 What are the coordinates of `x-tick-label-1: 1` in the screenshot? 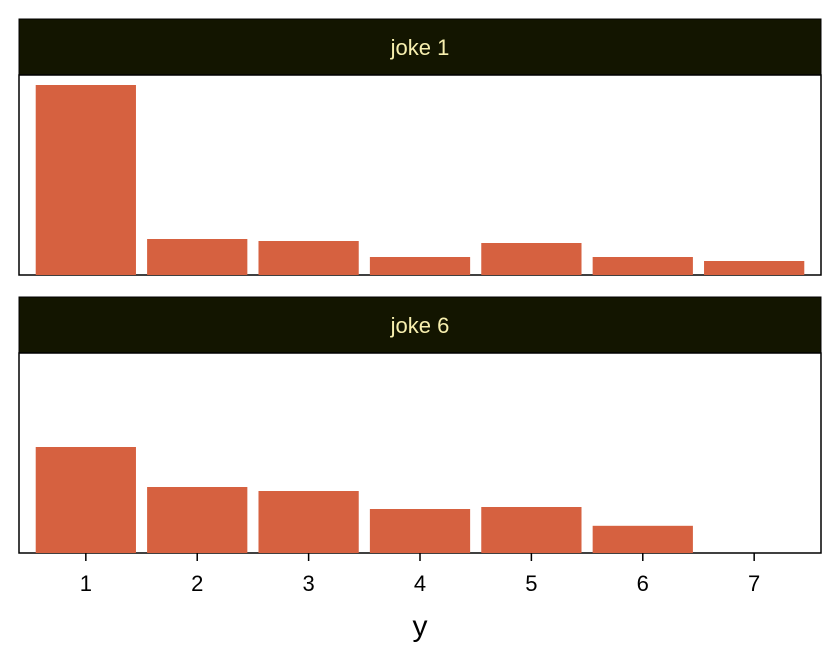 It's located at (86, 583).